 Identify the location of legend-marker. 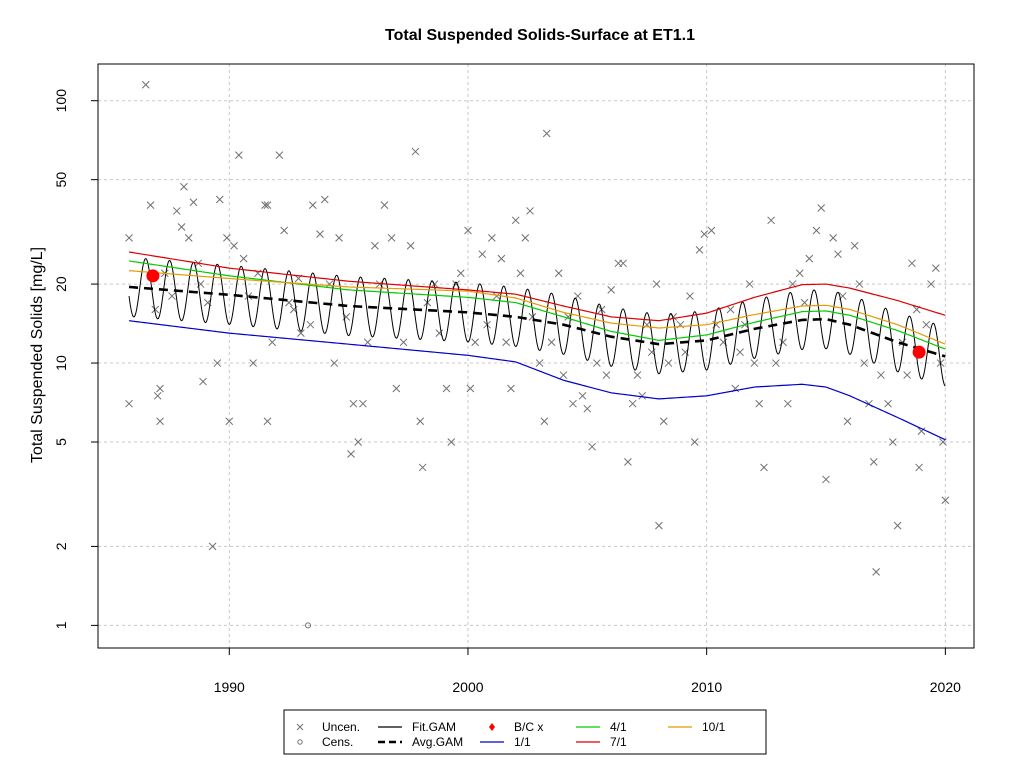
(300, 727).